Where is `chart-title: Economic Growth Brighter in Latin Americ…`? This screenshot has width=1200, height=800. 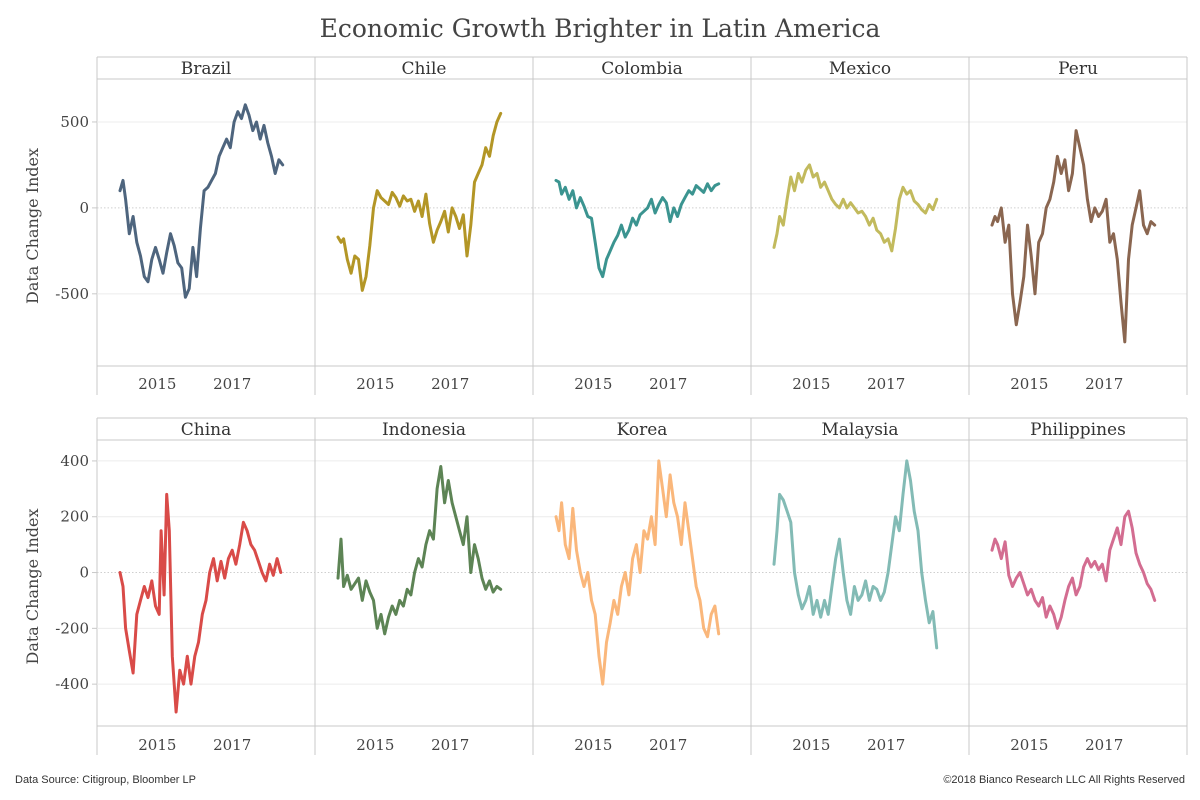 chart-title: Economic Growth Brighter in Latin Americ… is located at coordinates (600, 28).